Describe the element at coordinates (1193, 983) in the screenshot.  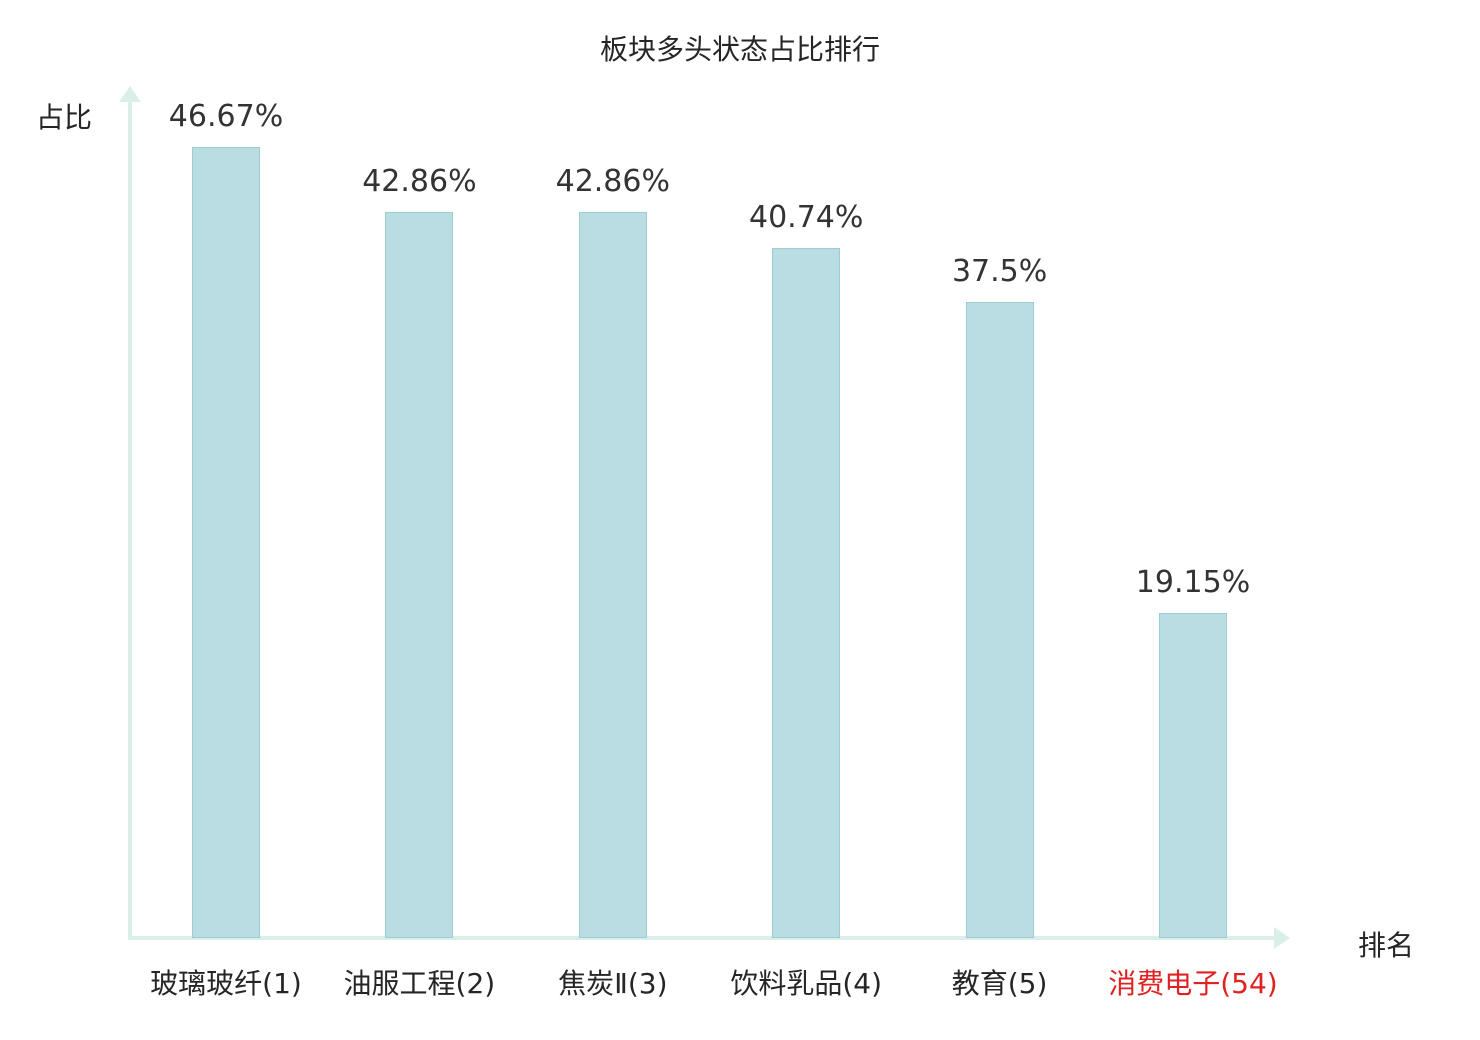
I see `bar-category-label: 消费电子(54)` at that location.